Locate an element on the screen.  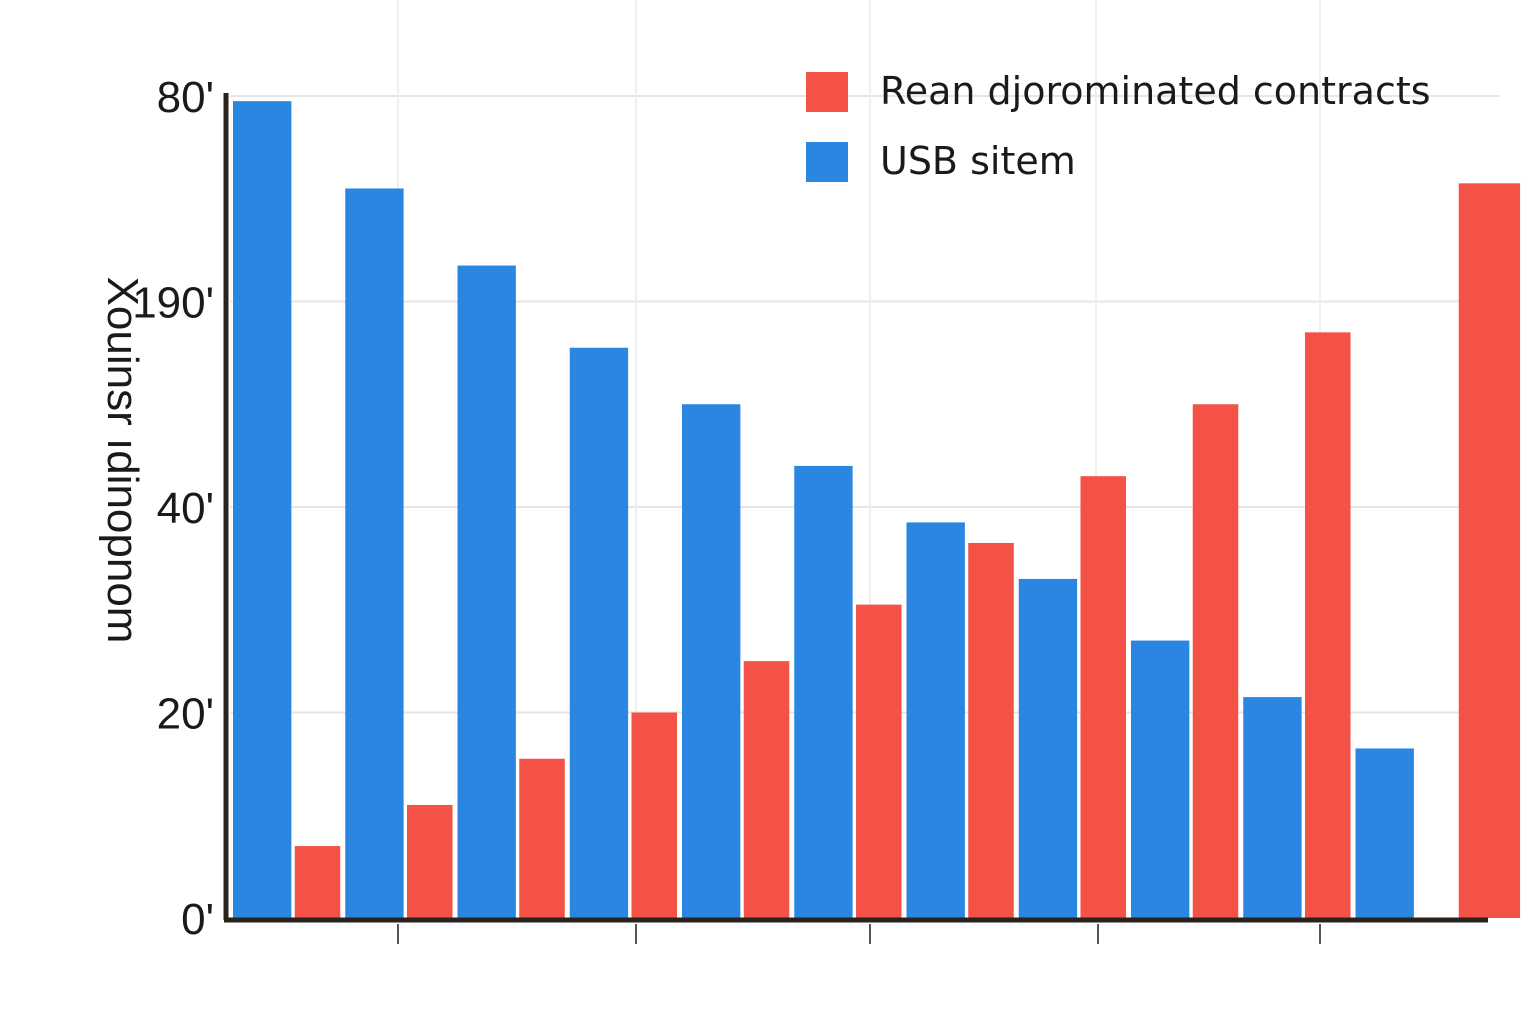
y-tick-label: 0' is located at coordinates (197, 919).